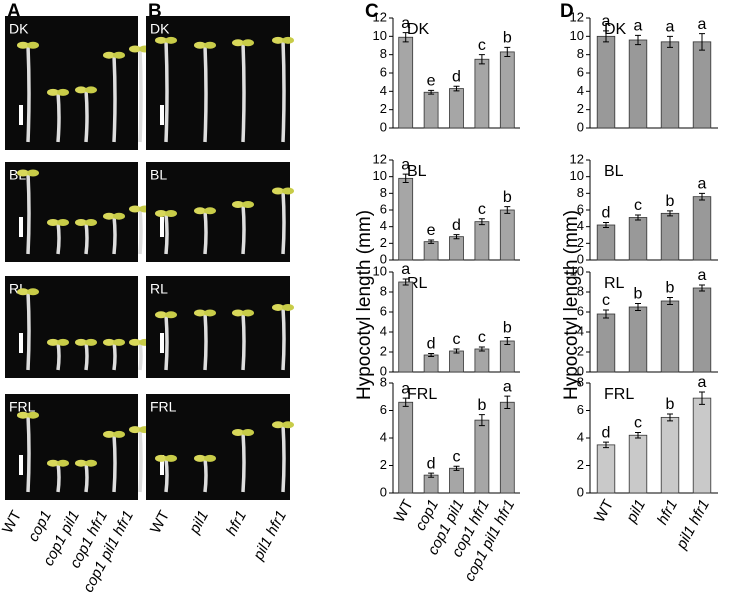 Image resolution: width=739 pixels, height=602 pixels. What do you see at coordinates (159, 289) in the screenshot?
I see `condition-label: RL` at bounding box center [159, 289].